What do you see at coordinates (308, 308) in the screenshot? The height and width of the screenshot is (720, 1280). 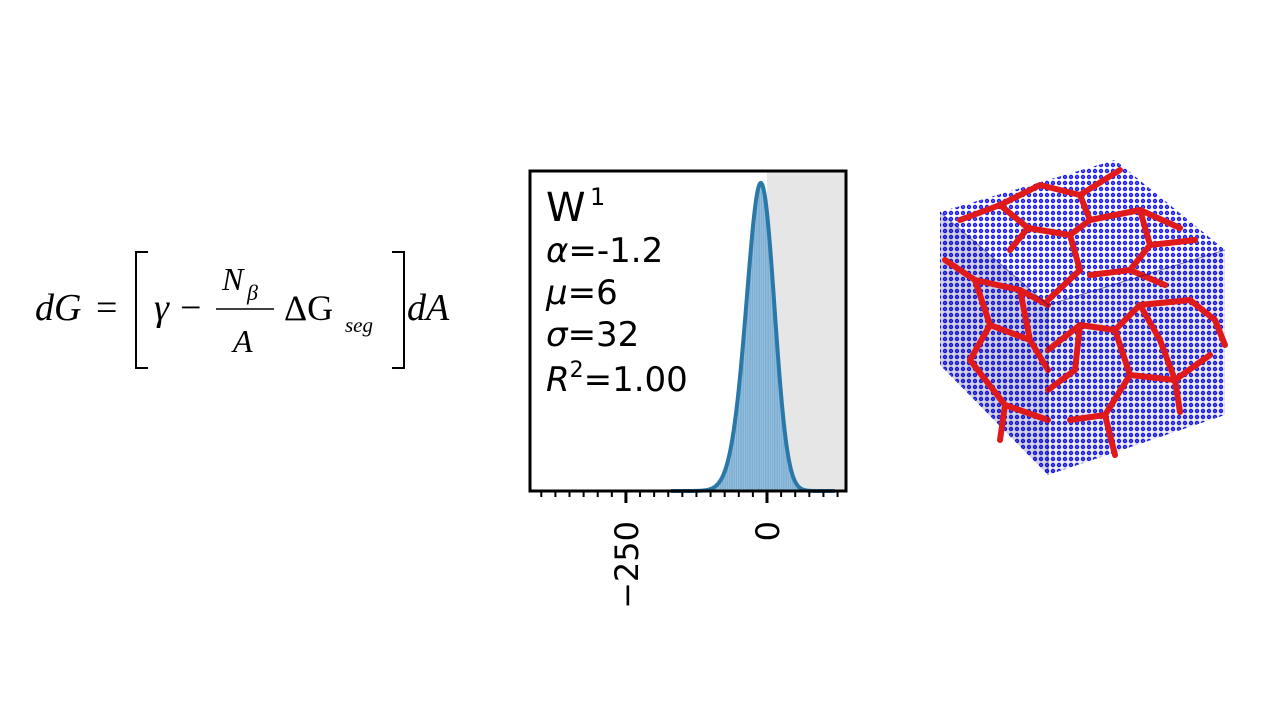 I see `equation-delta-g: ΔG` at bounding box center [308, 308].